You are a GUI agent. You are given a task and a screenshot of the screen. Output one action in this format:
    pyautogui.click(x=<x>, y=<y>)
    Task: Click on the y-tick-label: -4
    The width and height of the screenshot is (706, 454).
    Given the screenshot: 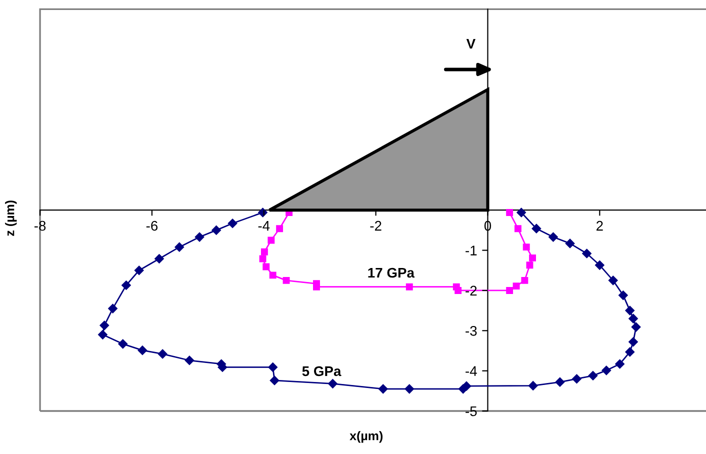 What is the action you would take?
    pyautogui.click(x=471, y=371)
    